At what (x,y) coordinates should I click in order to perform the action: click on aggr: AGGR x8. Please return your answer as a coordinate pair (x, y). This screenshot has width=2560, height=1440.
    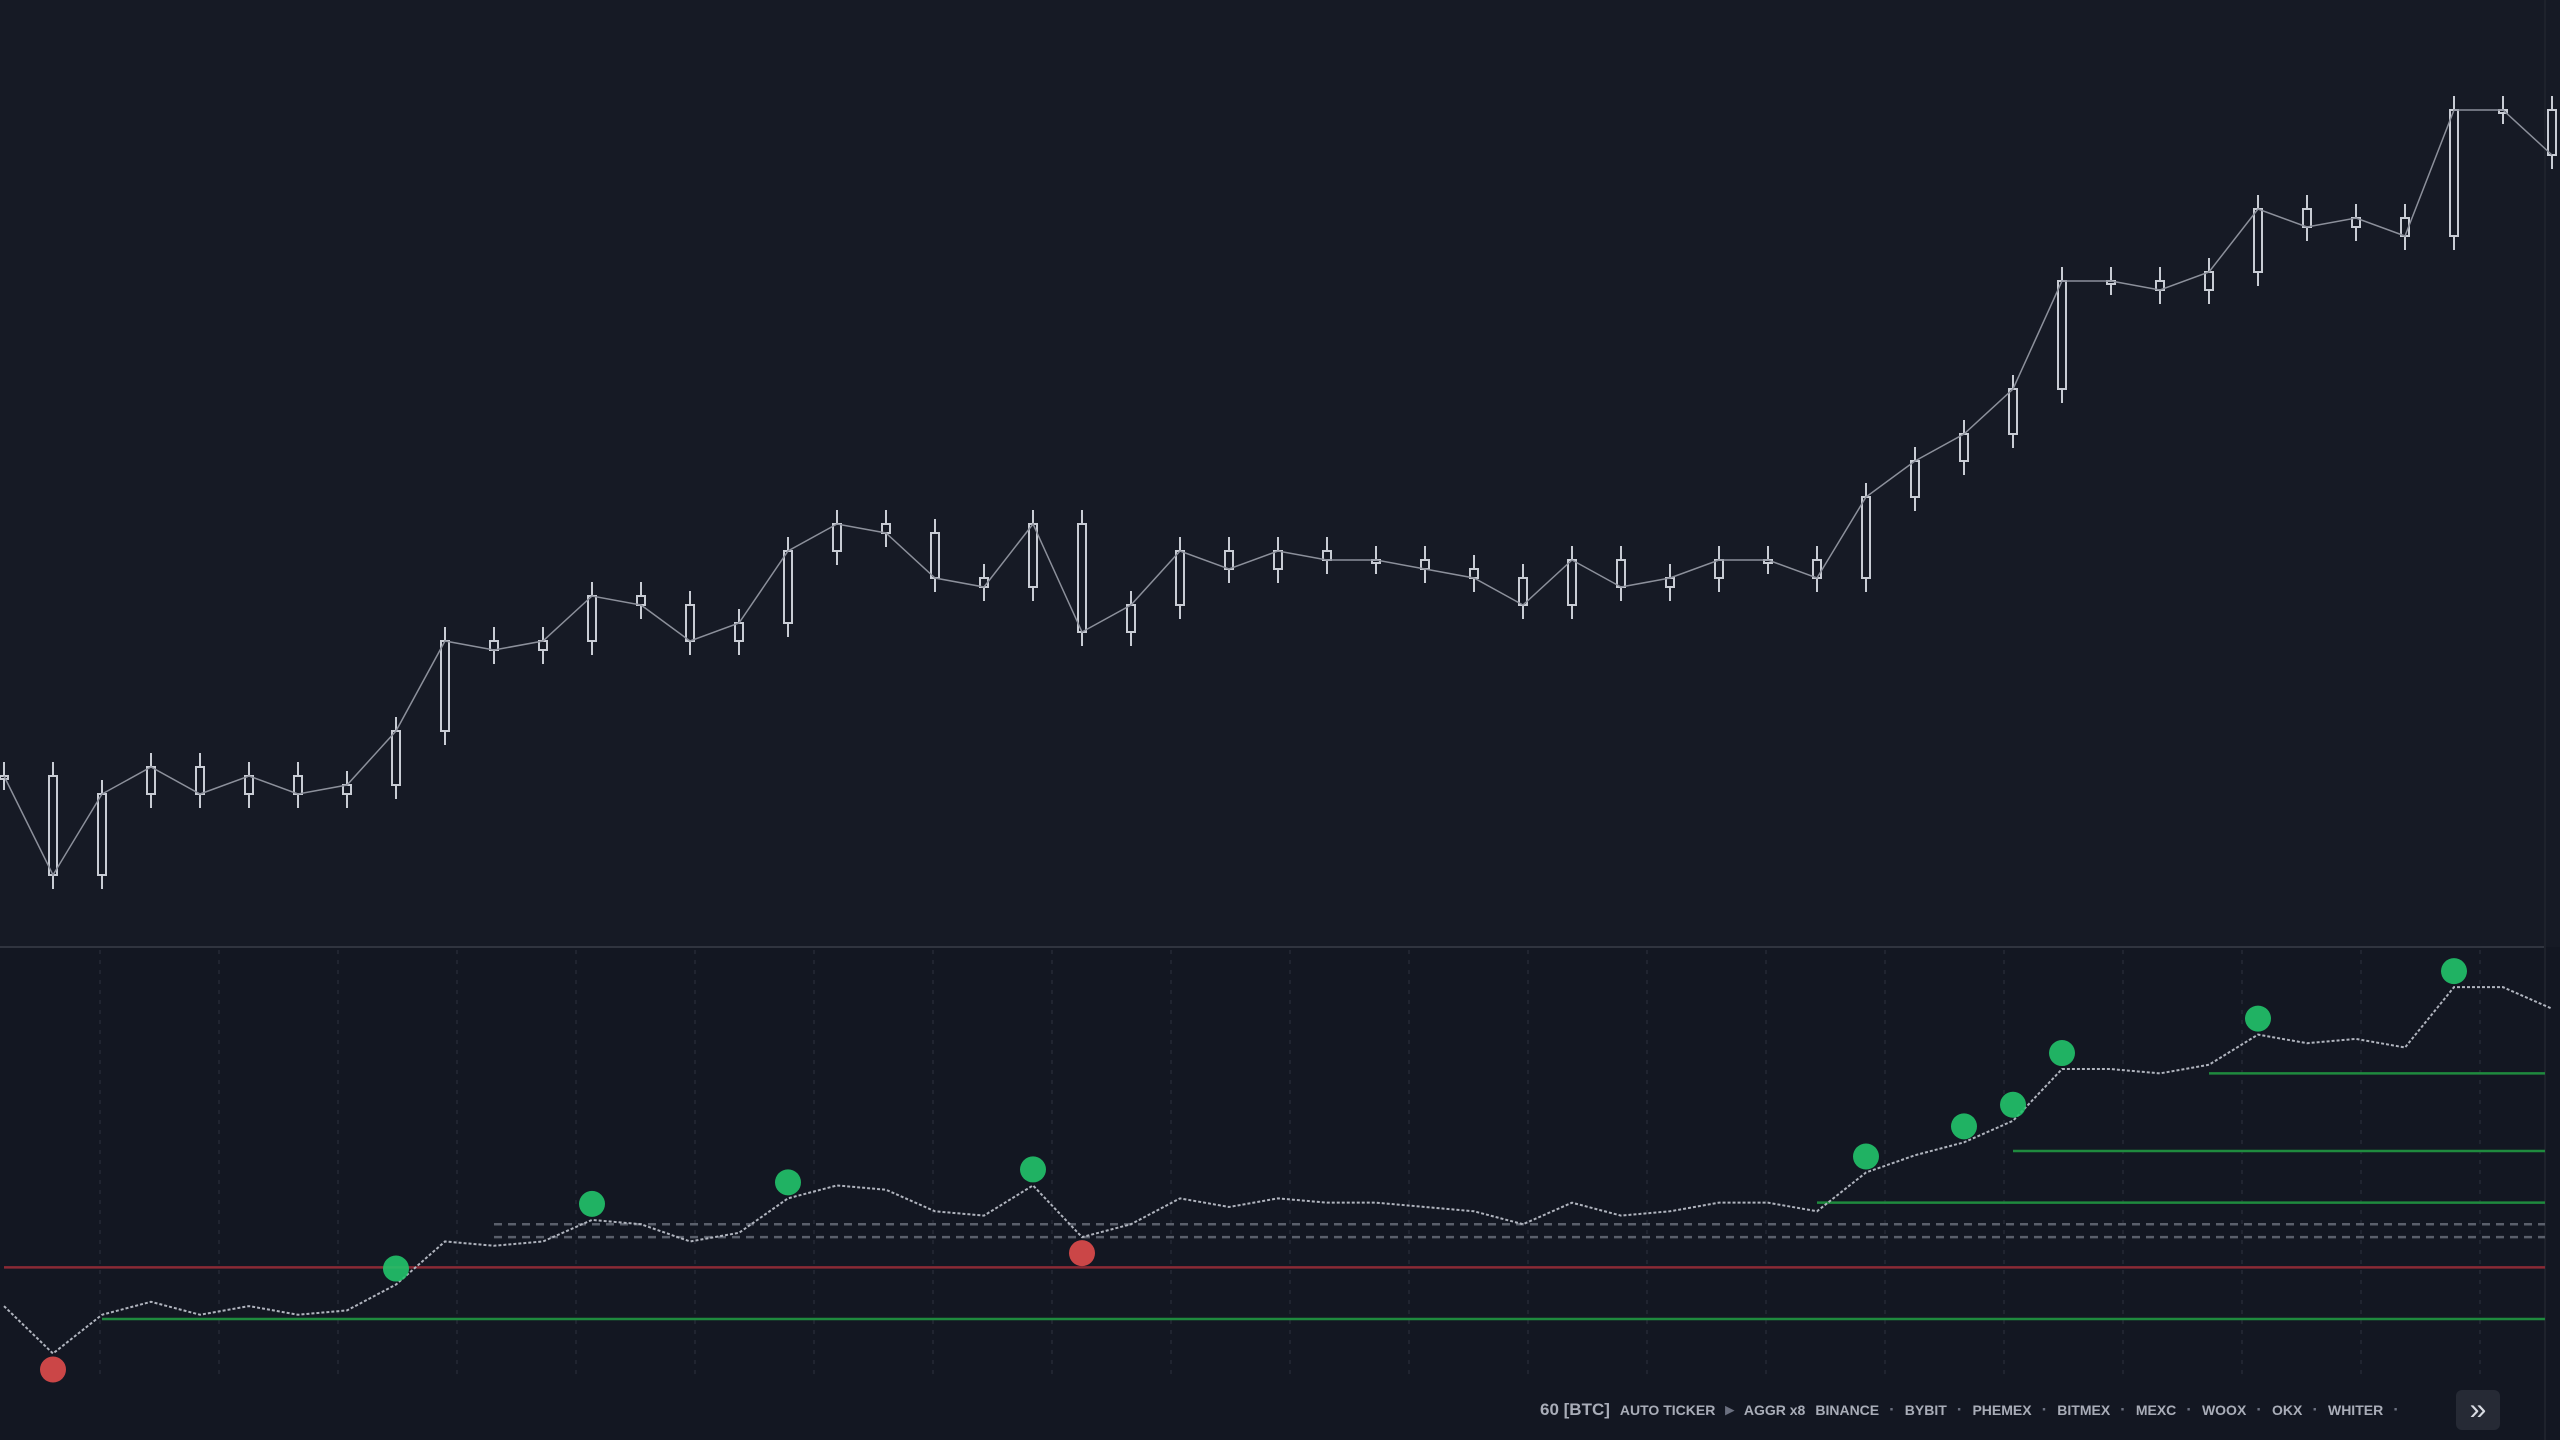
    Looking at the image, I should click on (1774, 1410).